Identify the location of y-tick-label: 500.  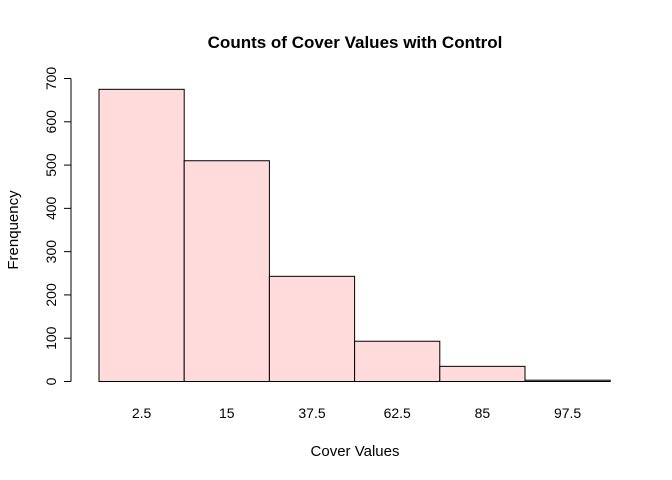
(51, 165).